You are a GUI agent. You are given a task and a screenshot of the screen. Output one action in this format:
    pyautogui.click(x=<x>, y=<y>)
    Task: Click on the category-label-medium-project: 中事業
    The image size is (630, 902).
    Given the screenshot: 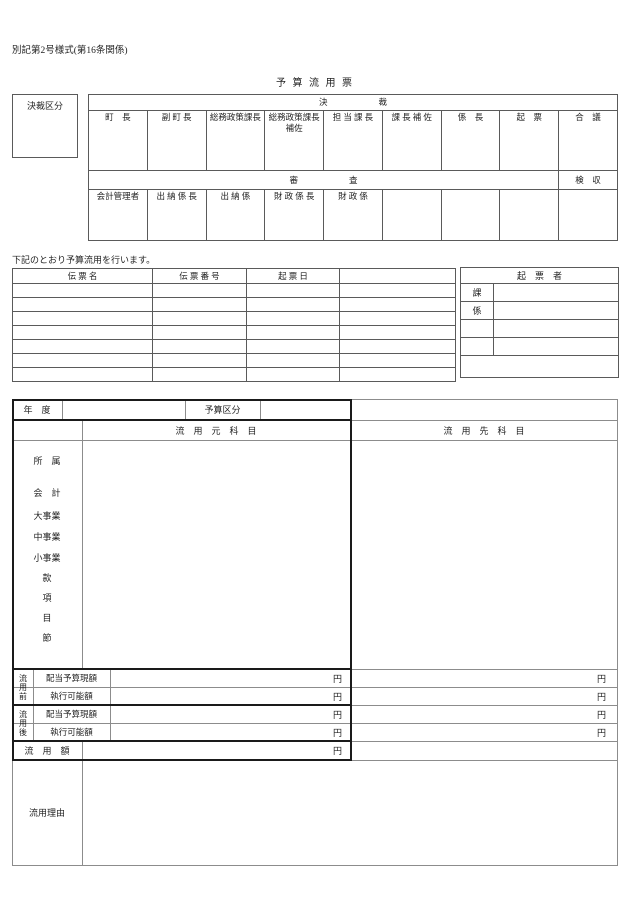 What is the action you would take?
    pyautogui.click(x=47, y=537)
    